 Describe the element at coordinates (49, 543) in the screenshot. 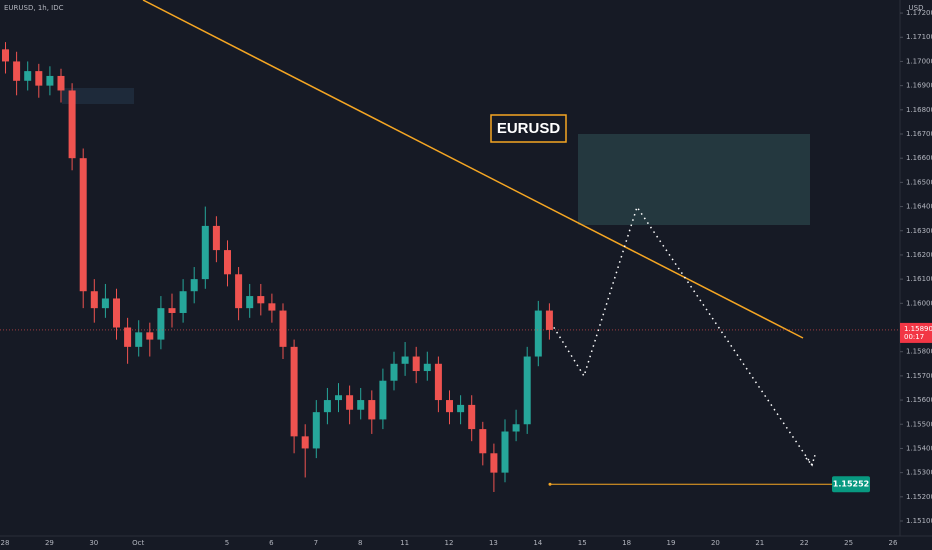

I see `x-tick-label: 29` at that location.